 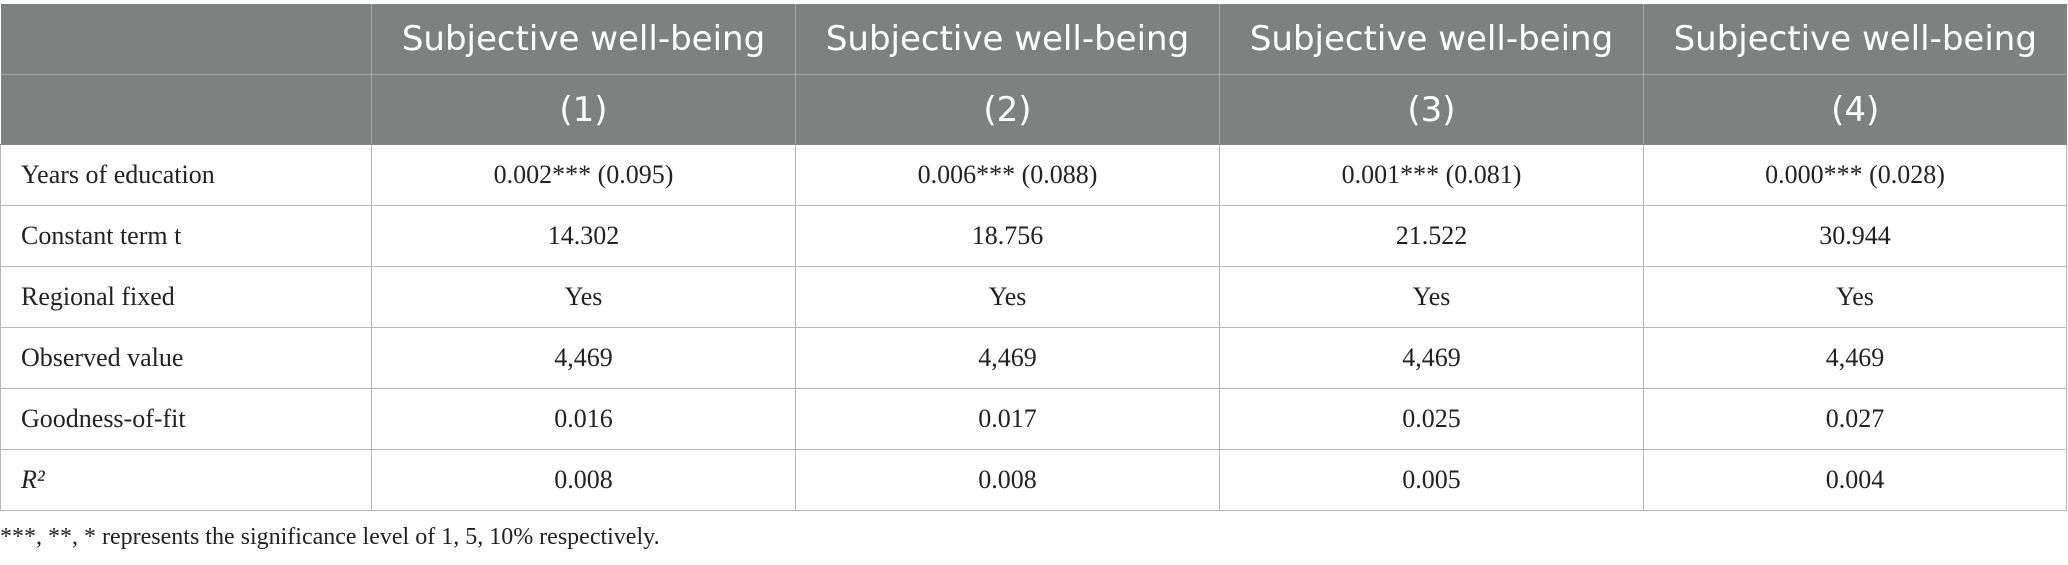 I want to click on table-cell: 0.006*** (0.088), so click(x=1007, y=175).